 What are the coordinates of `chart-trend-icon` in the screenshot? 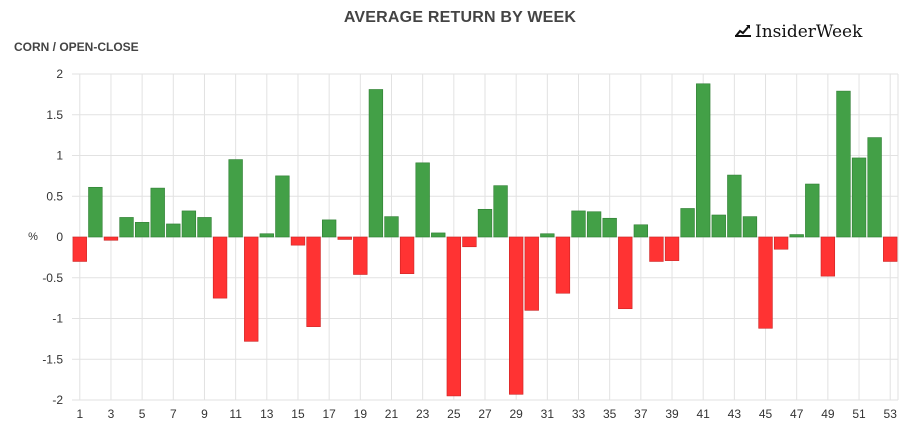 It's located at (743, 32).